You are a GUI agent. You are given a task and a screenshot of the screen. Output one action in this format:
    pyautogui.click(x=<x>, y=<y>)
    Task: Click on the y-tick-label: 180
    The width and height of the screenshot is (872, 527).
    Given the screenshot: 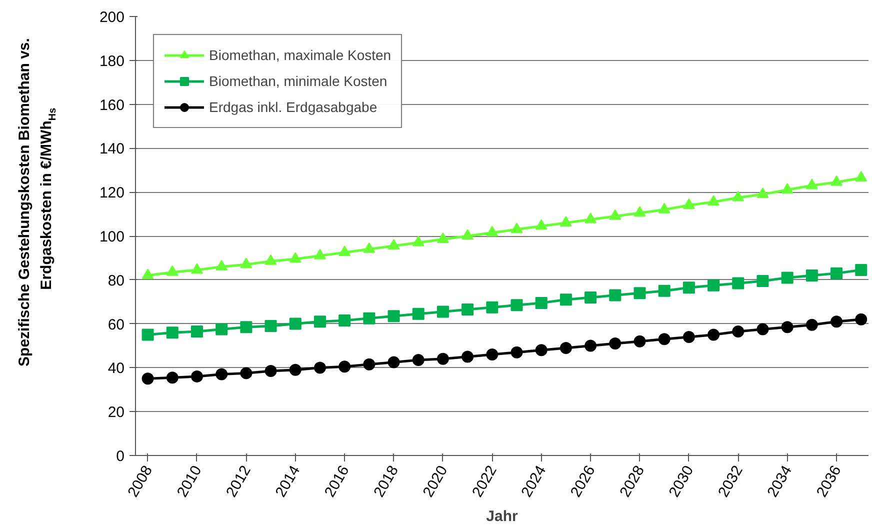 What is the action you would take?
    pyautogui.click(x=112, y=61)
    